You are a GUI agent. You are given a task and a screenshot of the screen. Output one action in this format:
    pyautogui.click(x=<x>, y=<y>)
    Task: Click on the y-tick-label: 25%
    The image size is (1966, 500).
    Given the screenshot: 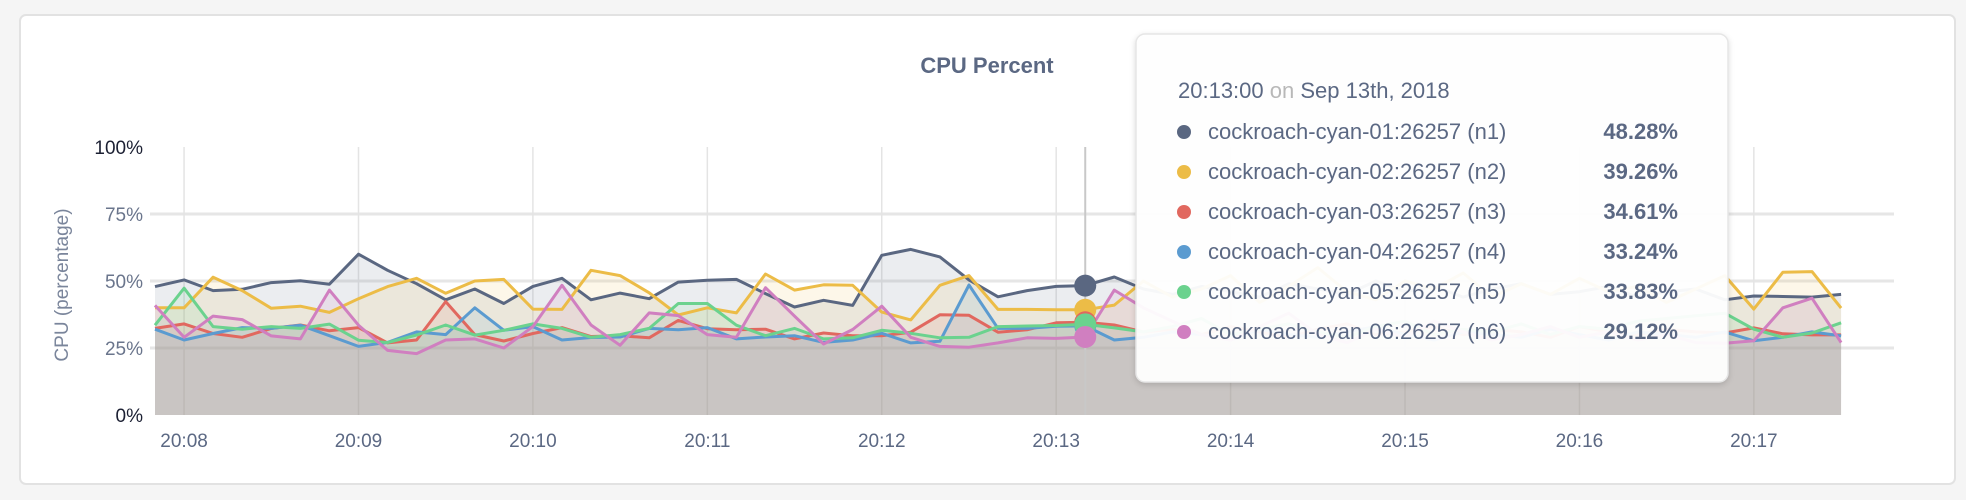 What is the action you would take?
    pyautogui.click(x=124, y=349)
    